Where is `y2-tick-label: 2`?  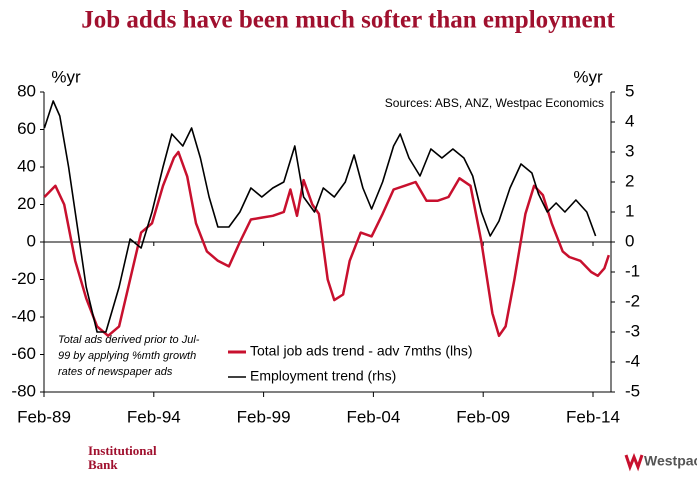
y2-tick-label: 2 is located at coordinates (629, 180).